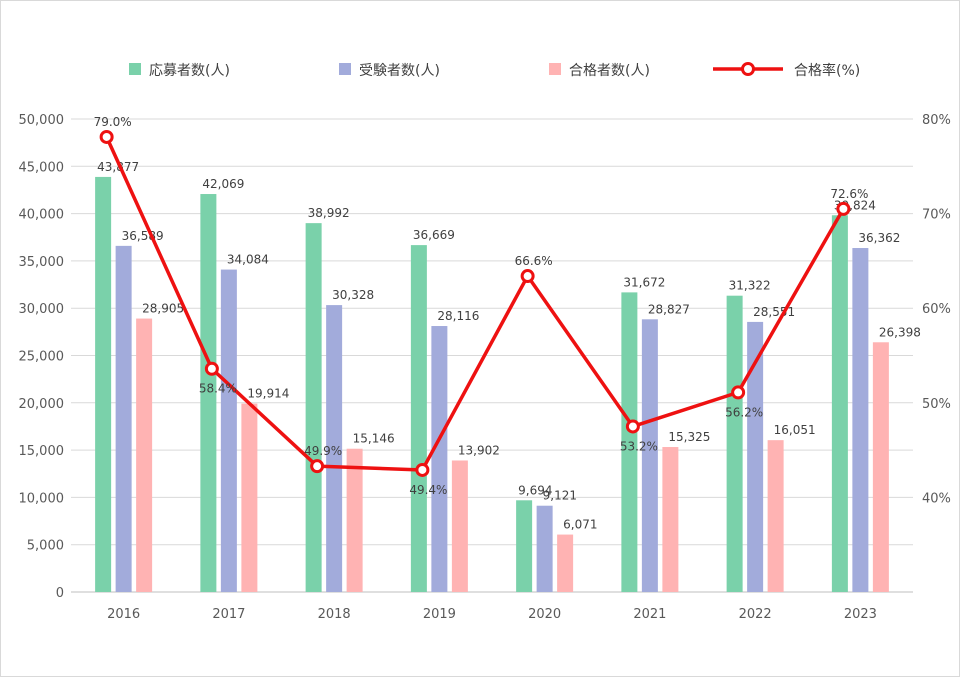  I want to click on x-axis-tick: 2020, so click(544, 614).